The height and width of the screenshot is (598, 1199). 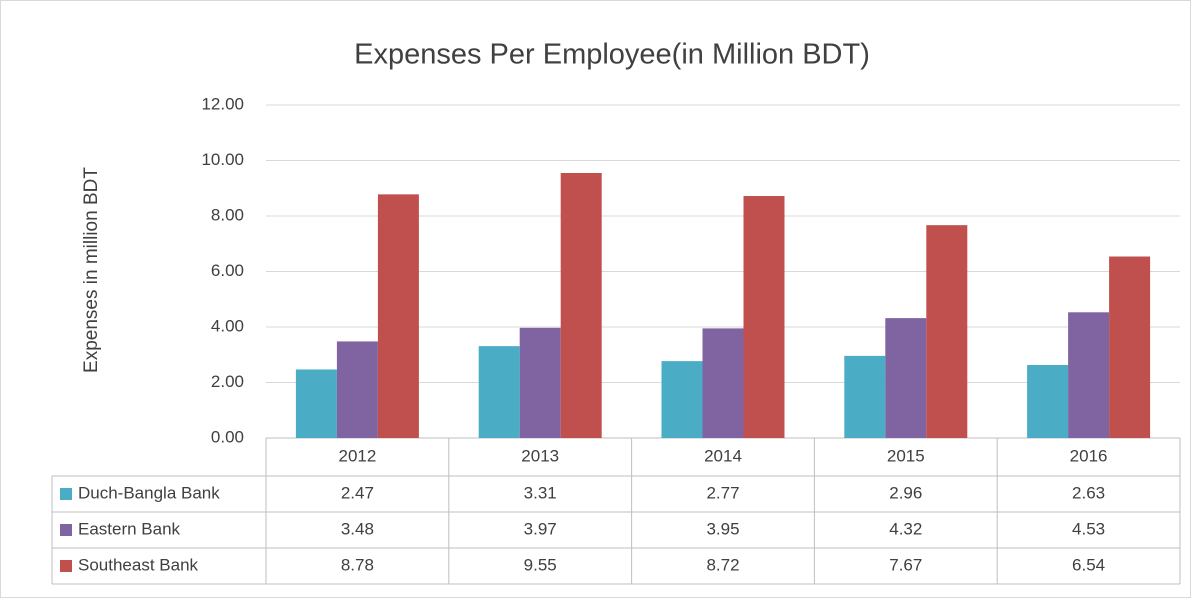 What do you see at coordinates (1088, 564) in the screenshot?
I see `table-value: 6.54` at bounding box center [1088, 564].